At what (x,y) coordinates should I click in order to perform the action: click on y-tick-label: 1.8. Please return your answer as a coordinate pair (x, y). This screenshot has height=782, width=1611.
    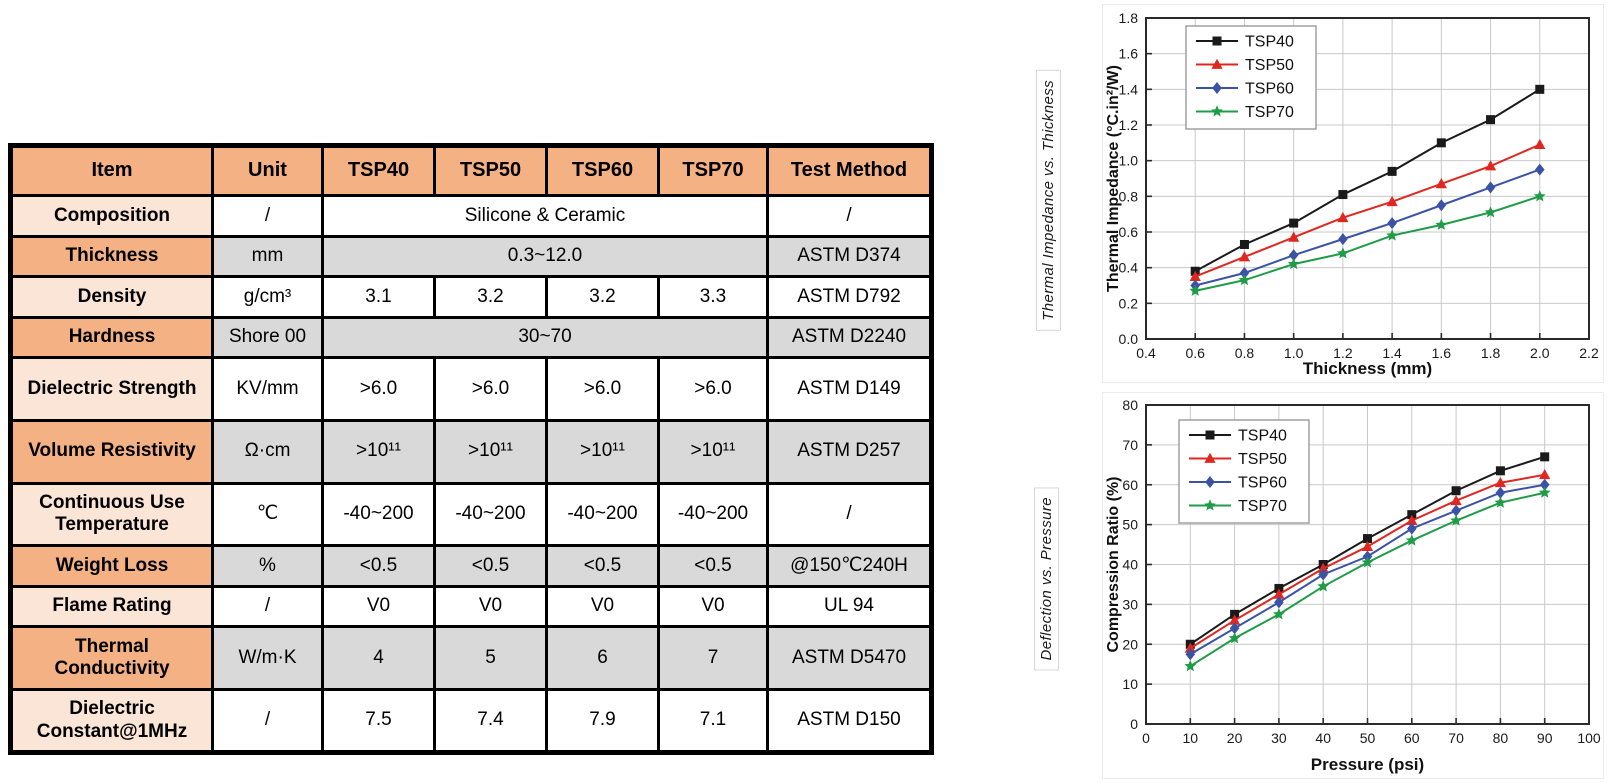
    Looking at the image, I should click on (1129, 18).